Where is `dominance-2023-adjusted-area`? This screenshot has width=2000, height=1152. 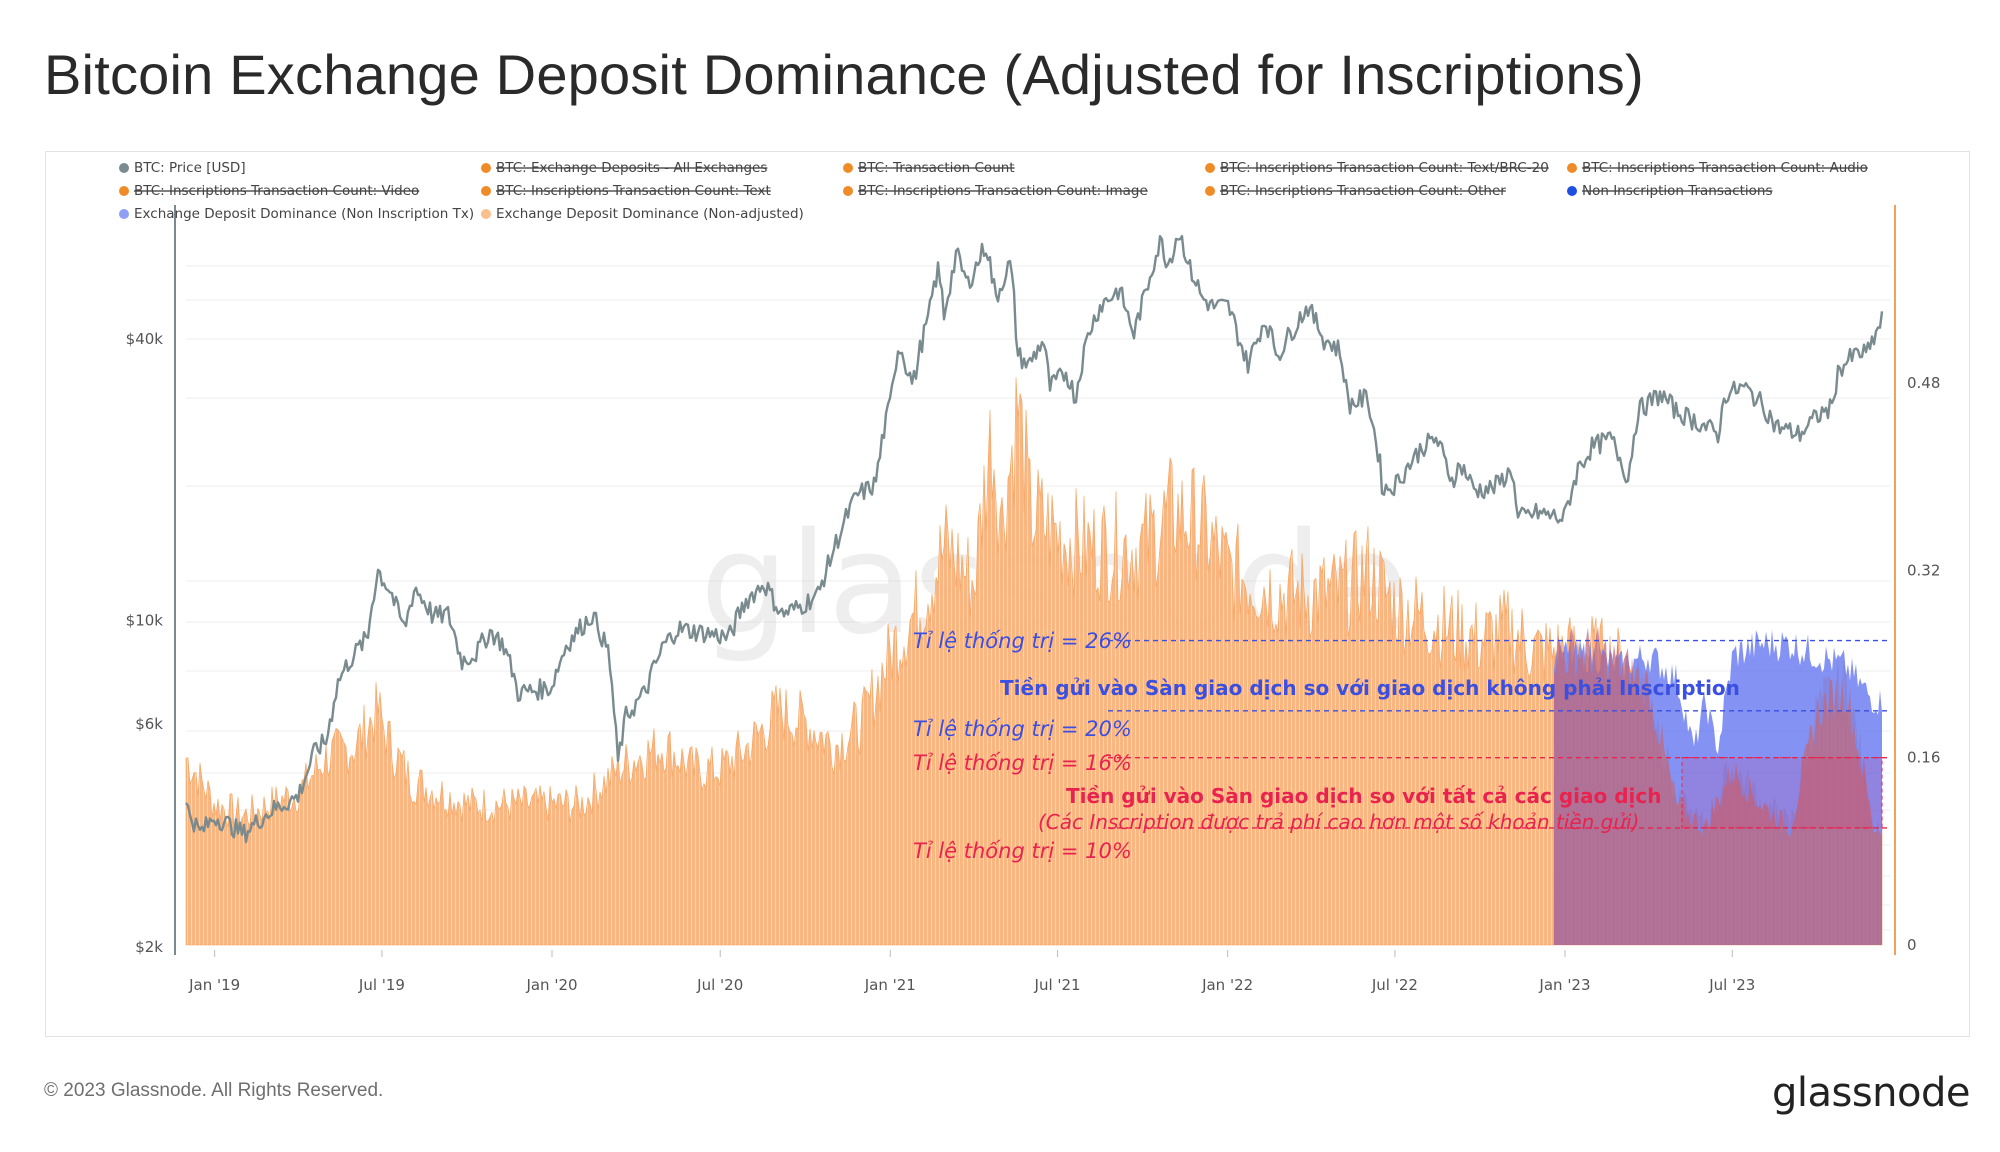 dominance-2023-adjusted-area is located at coordinates (1717, 785).